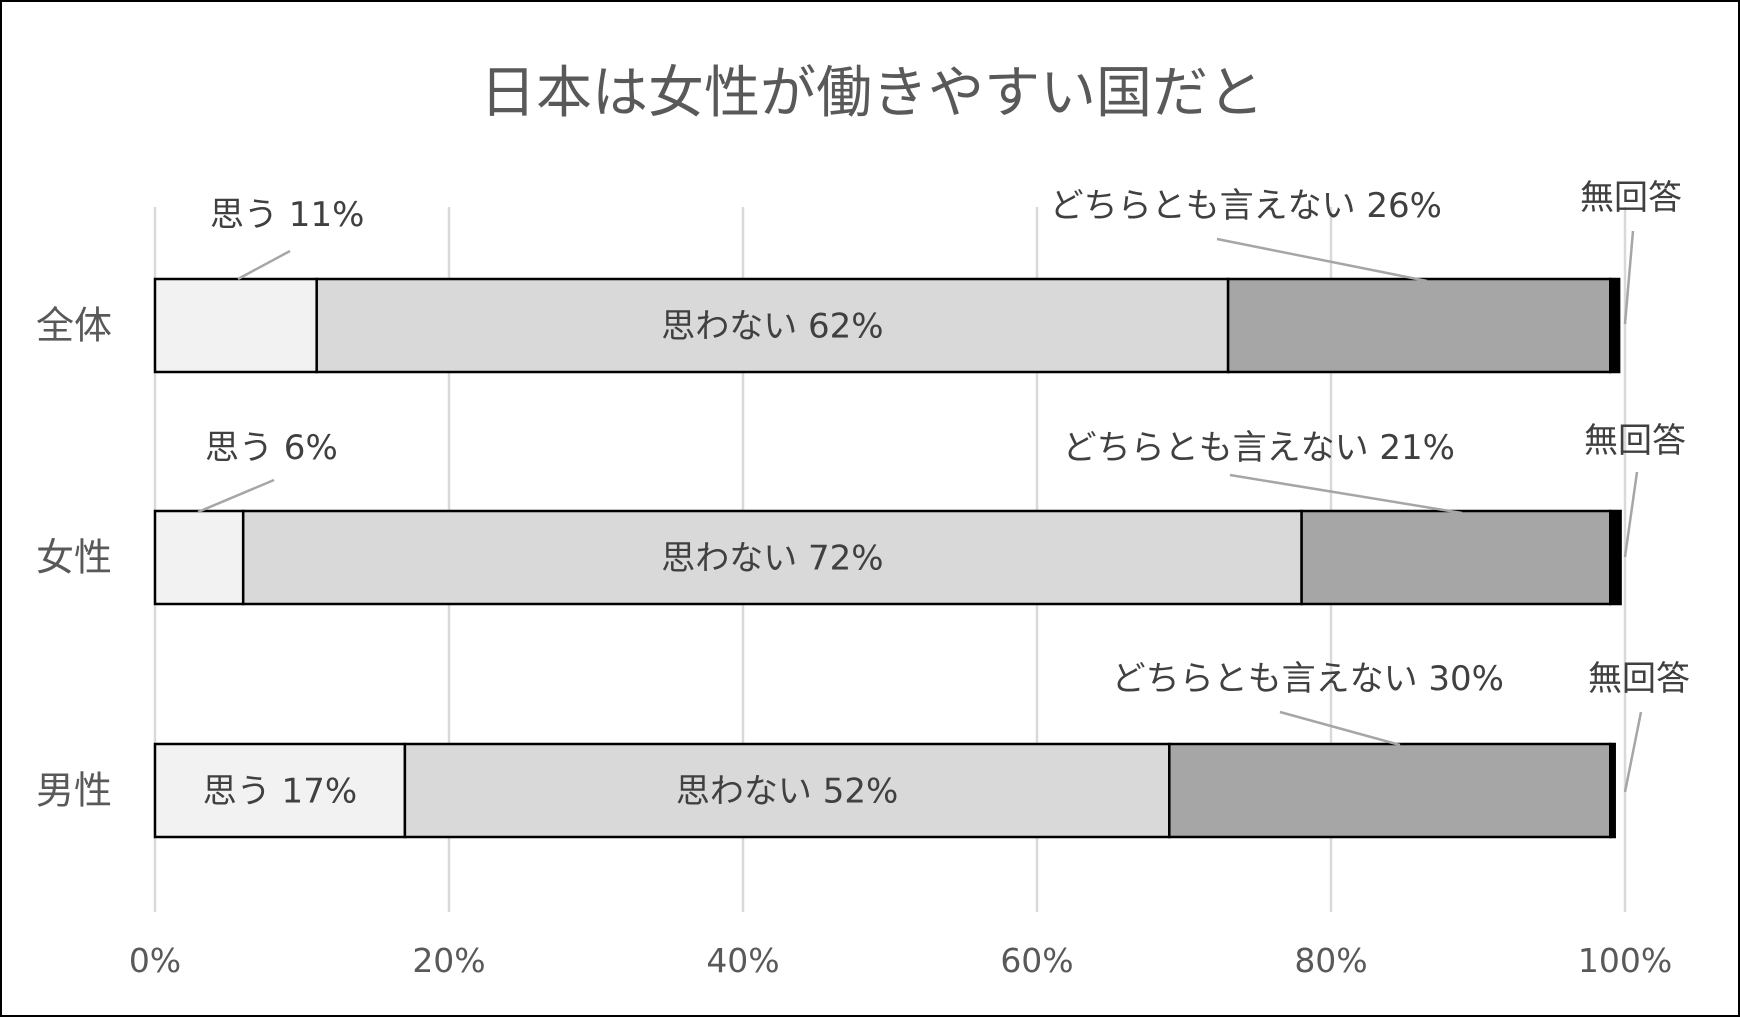  I want to click on category-label: 男性, so click(74, 791).